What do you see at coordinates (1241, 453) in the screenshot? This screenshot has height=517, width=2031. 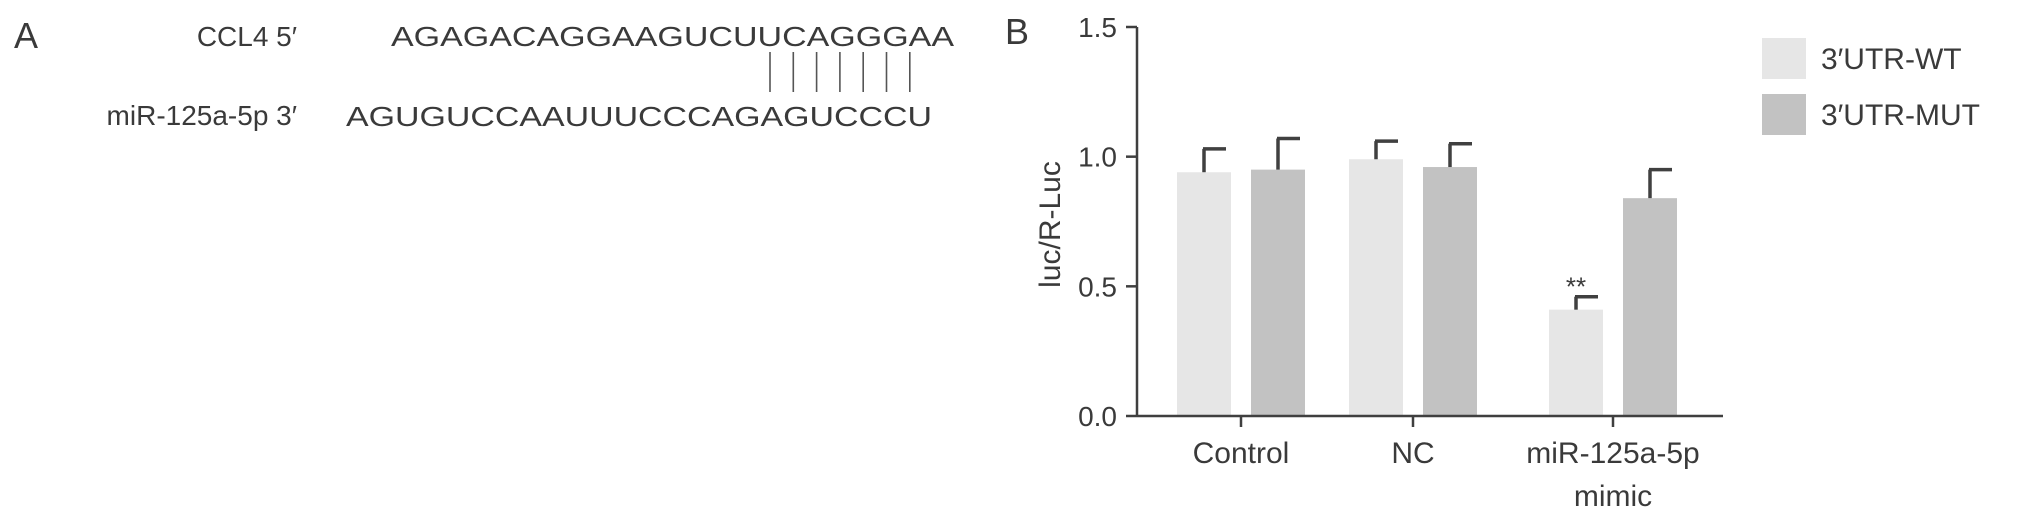 I see `x-tick-label: Control` at bounding box center [1241, 453].